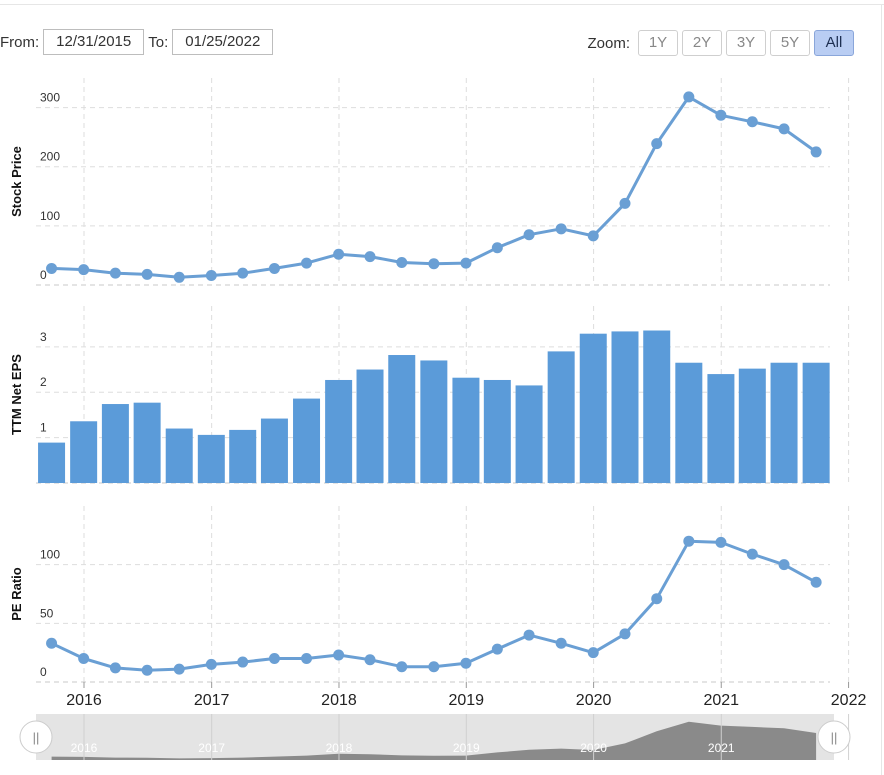  I want to click on y-tick-label: 100, so click(50, 216).